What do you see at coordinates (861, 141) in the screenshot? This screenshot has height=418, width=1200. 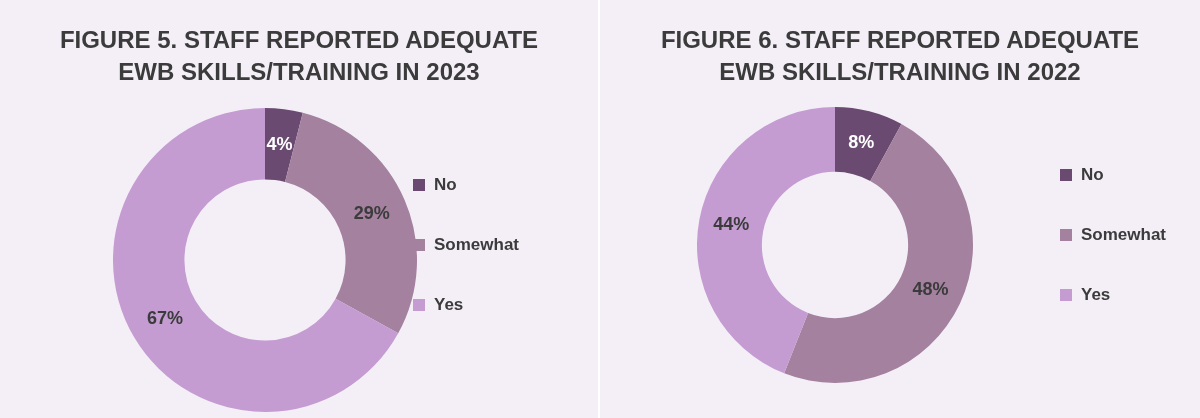 I see `data-label: 8%` at bounding box center [861, 141].